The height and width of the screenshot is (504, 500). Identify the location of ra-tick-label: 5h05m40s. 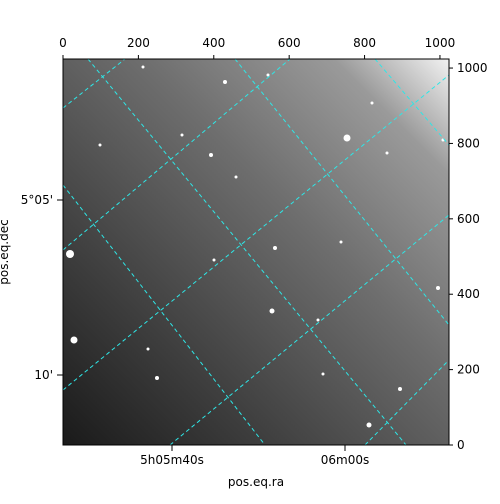
(172, 460).